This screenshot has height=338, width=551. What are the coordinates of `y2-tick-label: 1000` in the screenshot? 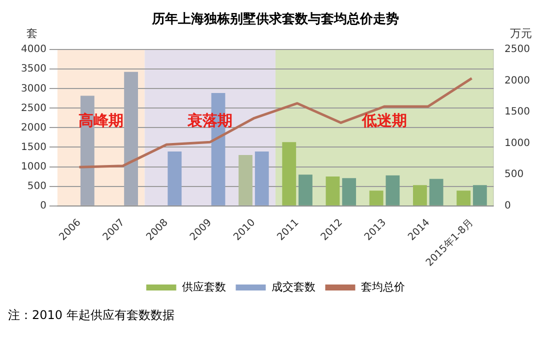 It's located at (517, 143).